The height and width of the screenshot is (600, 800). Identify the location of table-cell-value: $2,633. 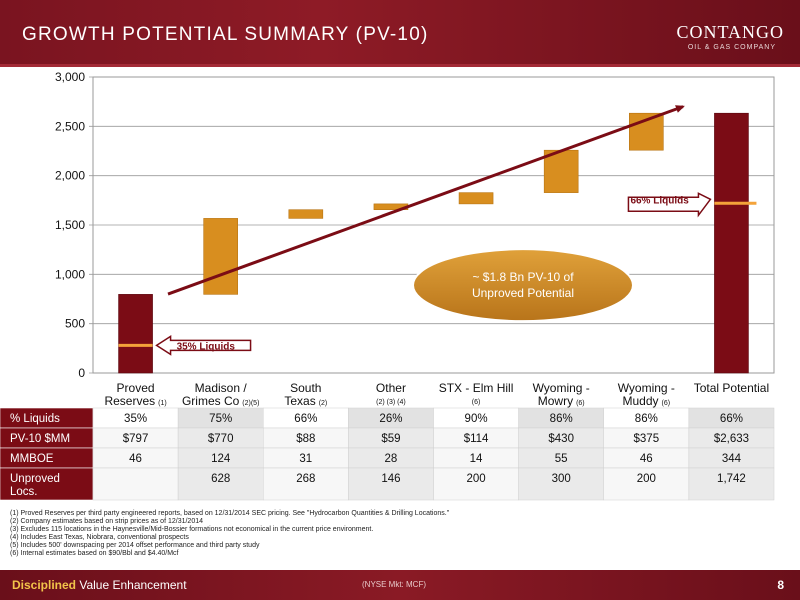
(731, 439).